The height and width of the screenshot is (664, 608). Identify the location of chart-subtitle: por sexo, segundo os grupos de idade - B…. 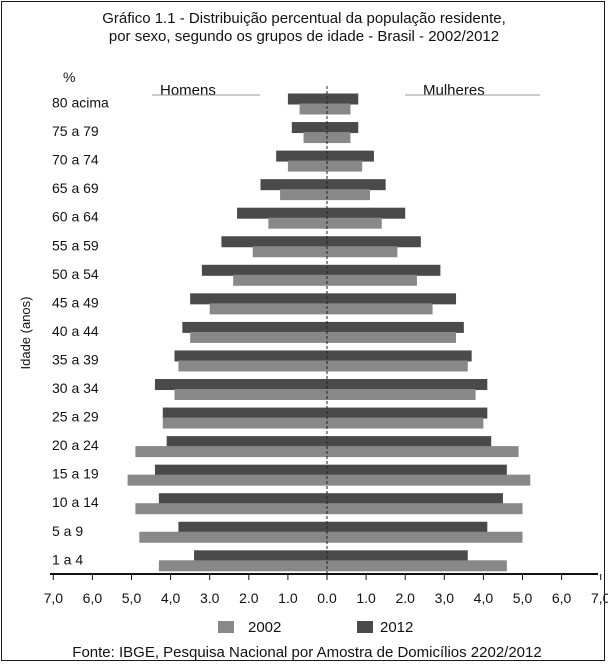
(304, 36).